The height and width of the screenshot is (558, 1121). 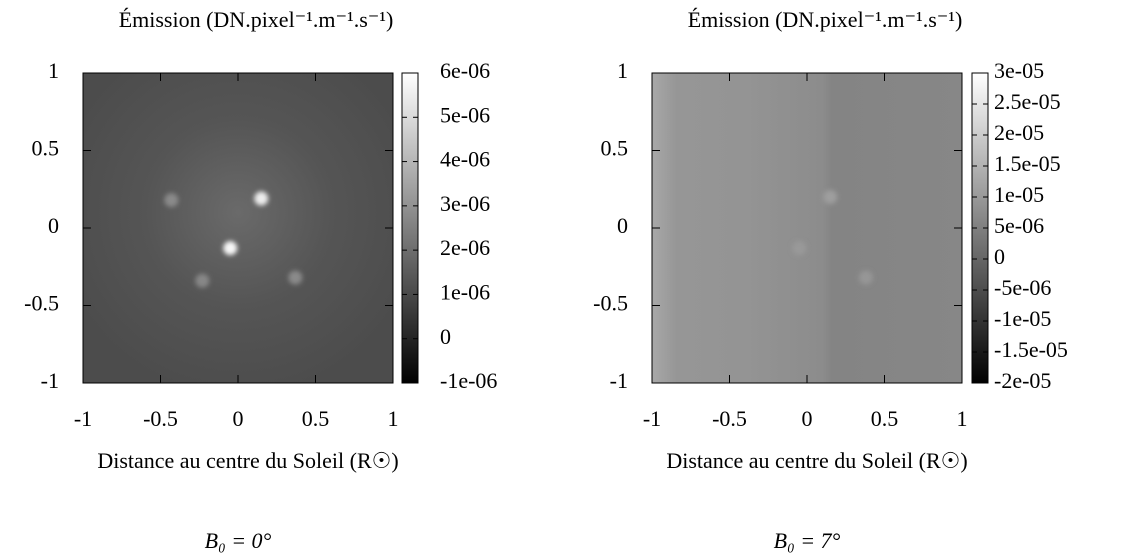 What do you see at coordinates (807, 540) in the screenshot?
I see `caption: B₀ = 7°` at bounding box center [807, 540].